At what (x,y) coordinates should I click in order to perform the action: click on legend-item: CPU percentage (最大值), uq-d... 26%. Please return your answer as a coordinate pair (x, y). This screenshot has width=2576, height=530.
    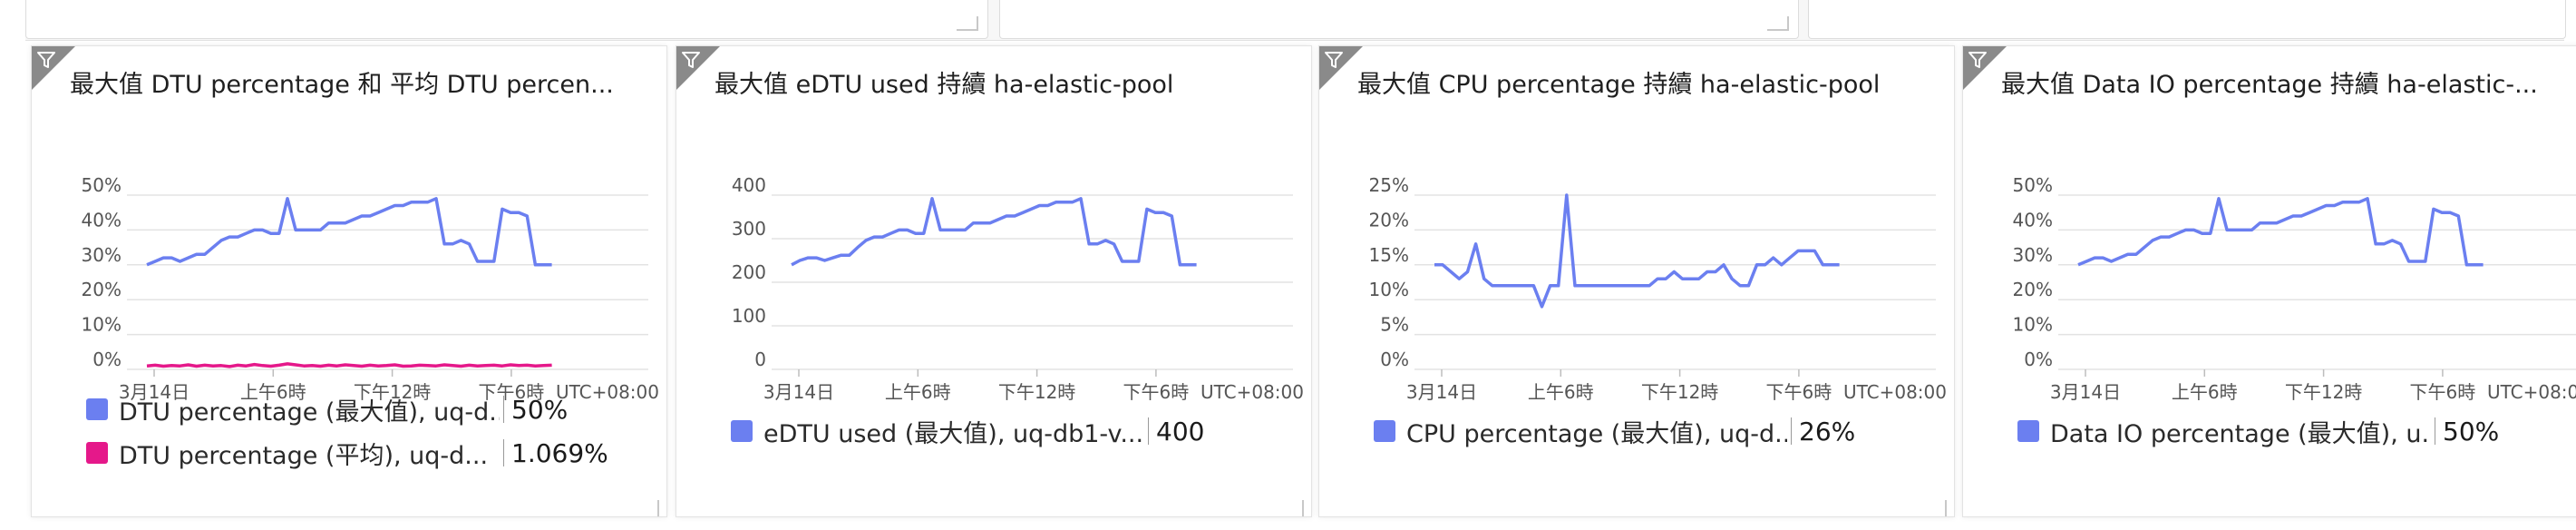
    Looking at the image, I should click on (1655, 431).